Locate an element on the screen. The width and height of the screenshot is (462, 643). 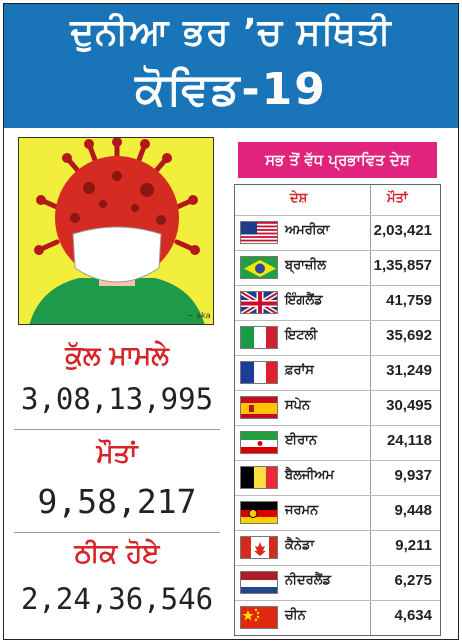
iran-flag-icon is located at coordinates (259, 442).